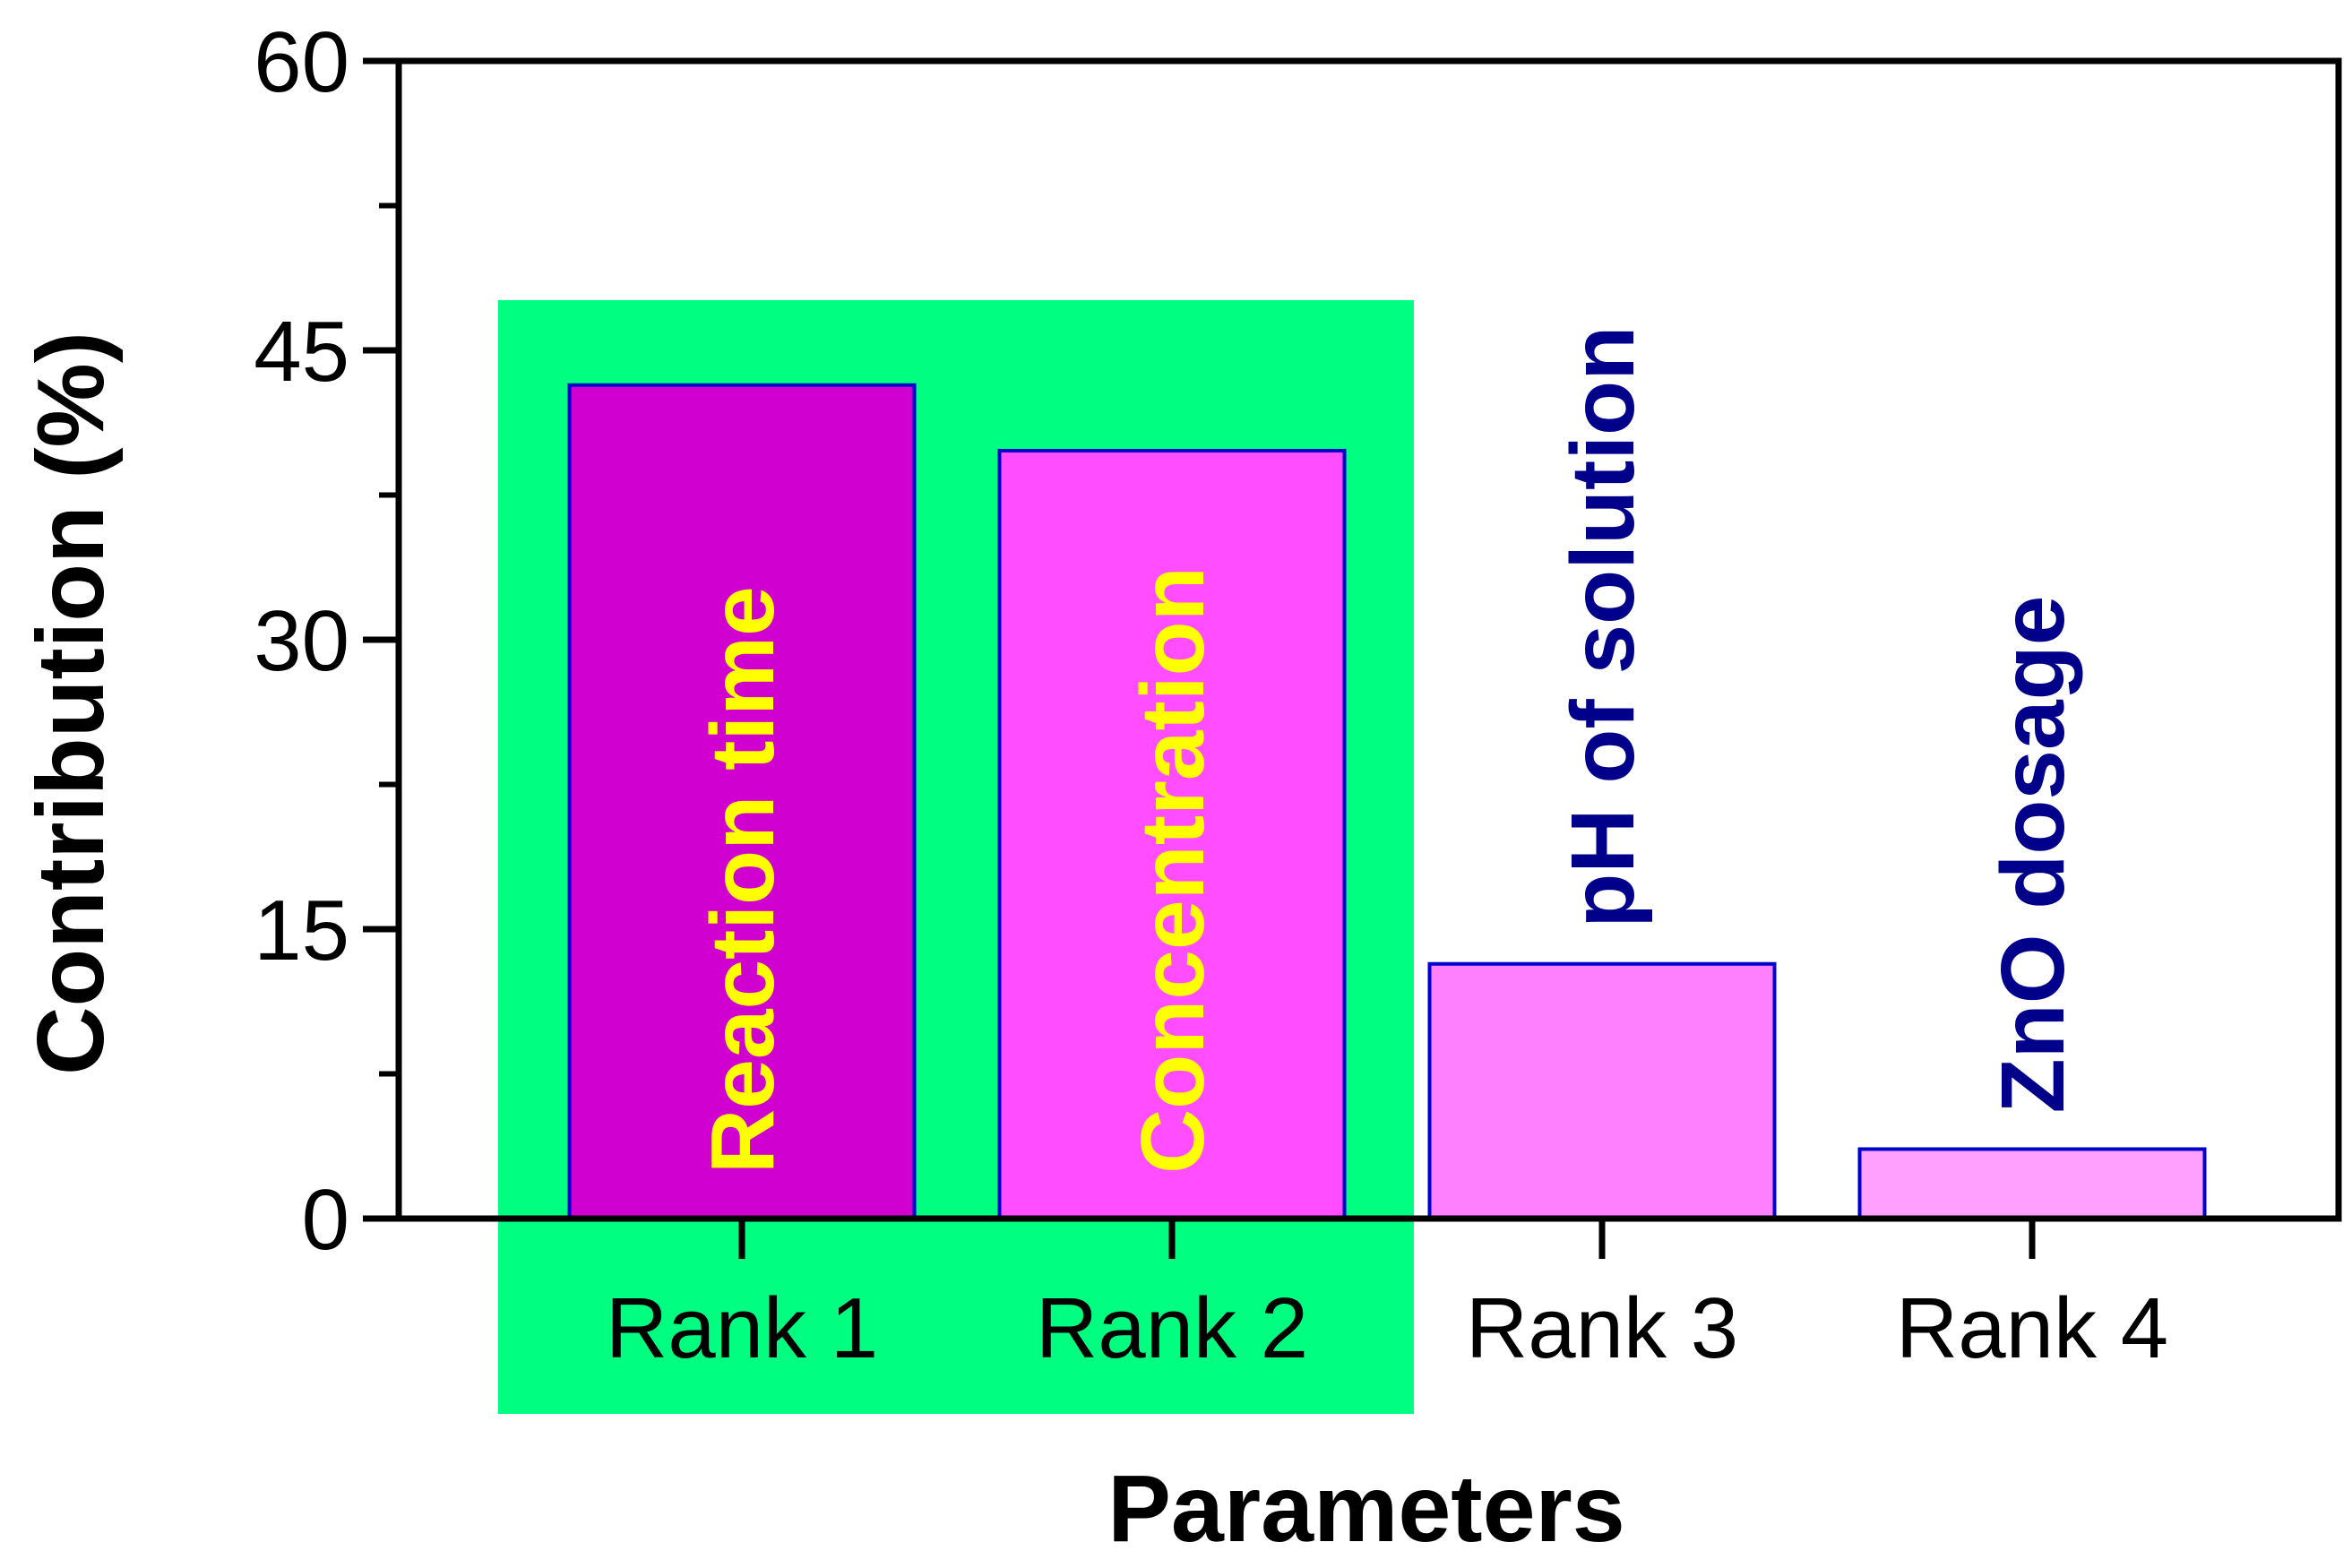  I want to click on y-tick-label: 60, so click(301, 62).